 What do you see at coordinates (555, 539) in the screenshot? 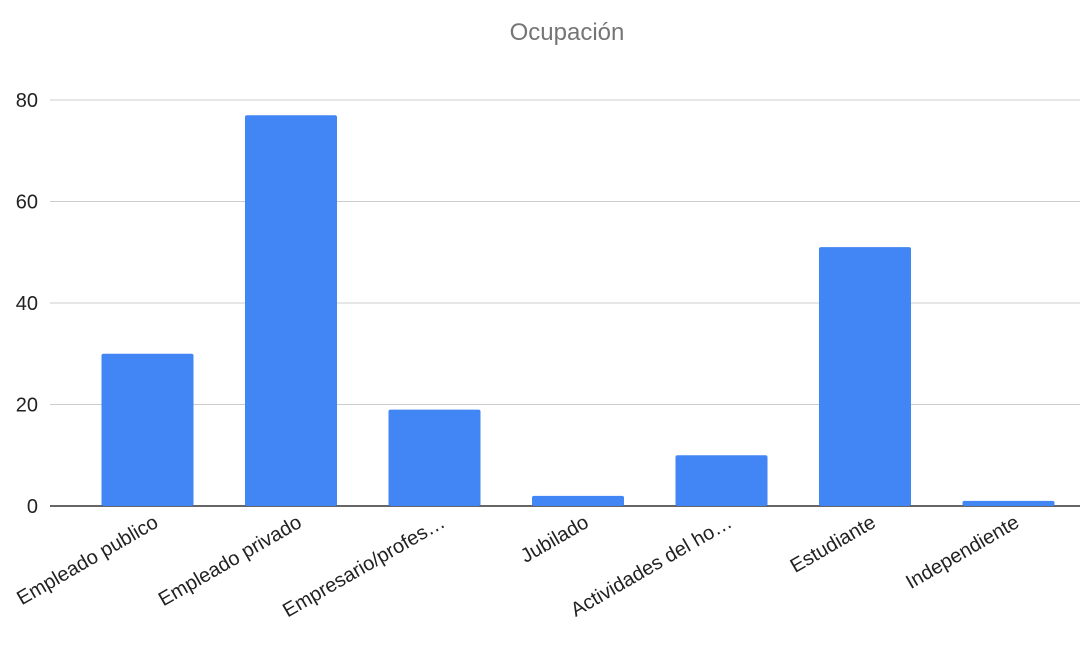
I see `x-tick-label: Jubilado` at bounding box center [555, 539].